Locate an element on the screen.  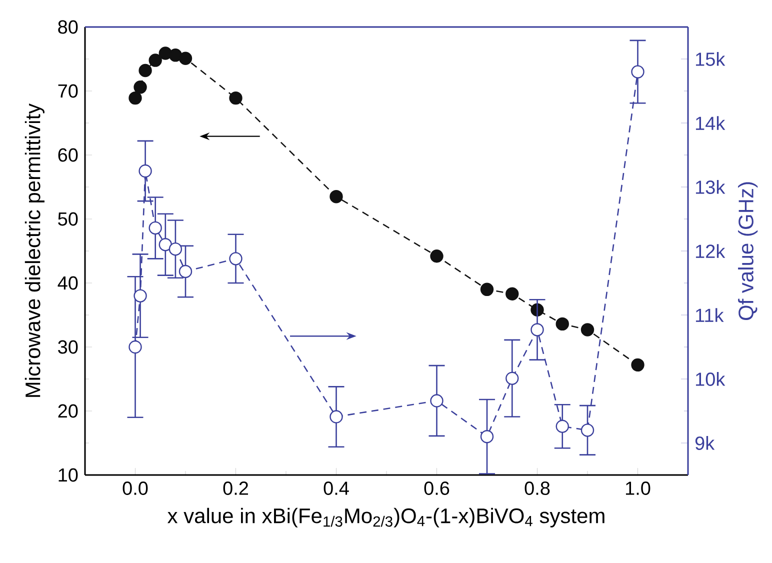
x-tick-label: 0.8 is located at coordinates (537, 488).